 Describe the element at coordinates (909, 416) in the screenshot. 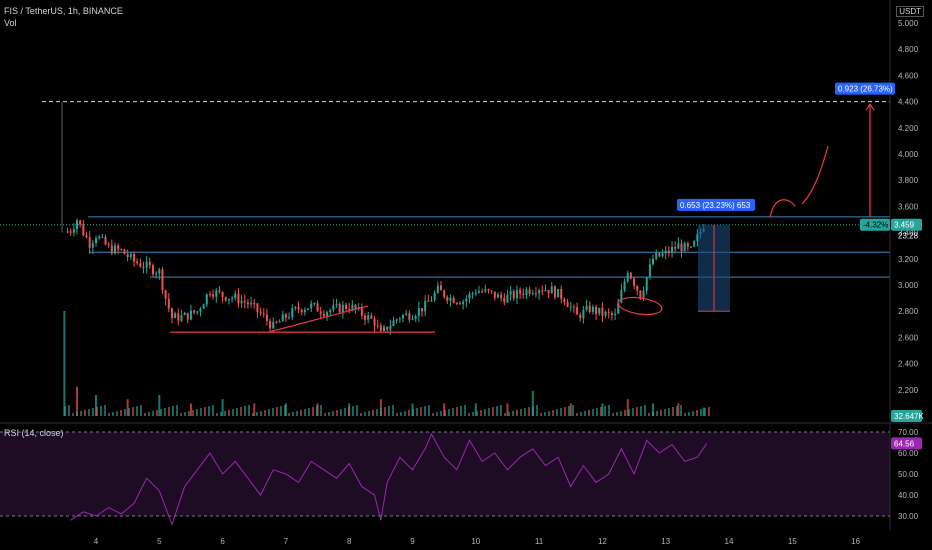

I see `volume-value-badge-text: 32.647K` at that location.